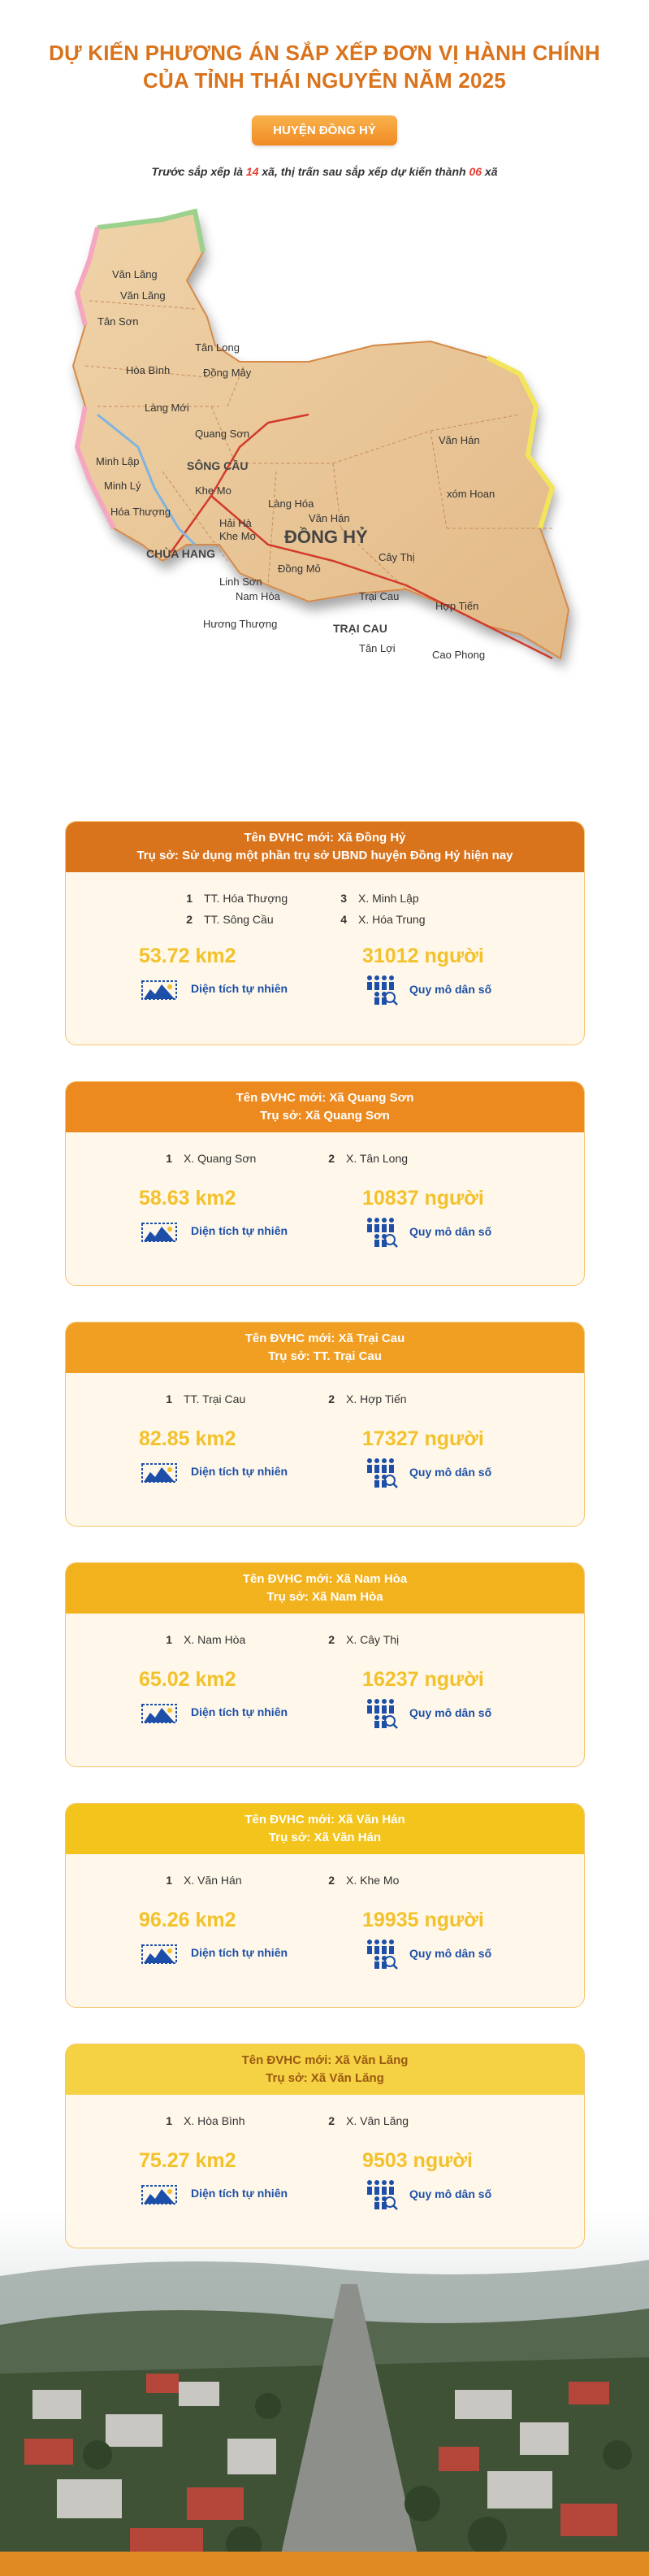 The image size is (649, 2576). What do you see at coordinates (325, 1880) in the screenshot?
I see `member-list: 1 X. Văn Hán 2 X. Khe Mo` at bounding box center [325, 1880].